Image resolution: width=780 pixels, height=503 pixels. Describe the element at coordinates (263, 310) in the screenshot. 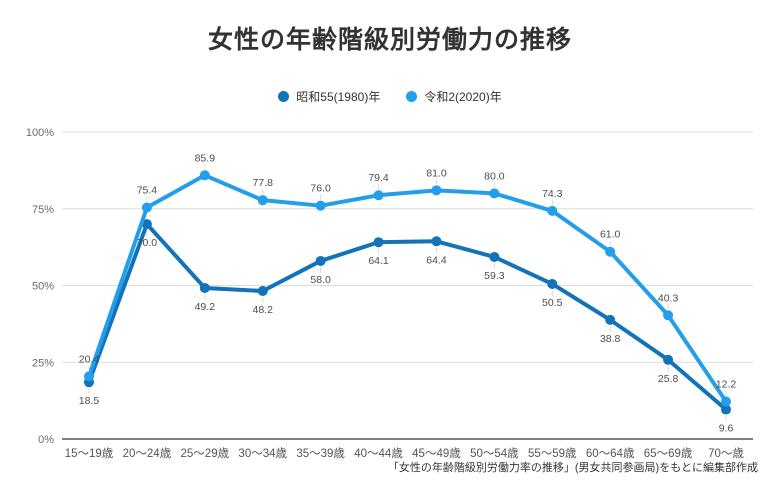

I see `data-label: 48.2` at that location.